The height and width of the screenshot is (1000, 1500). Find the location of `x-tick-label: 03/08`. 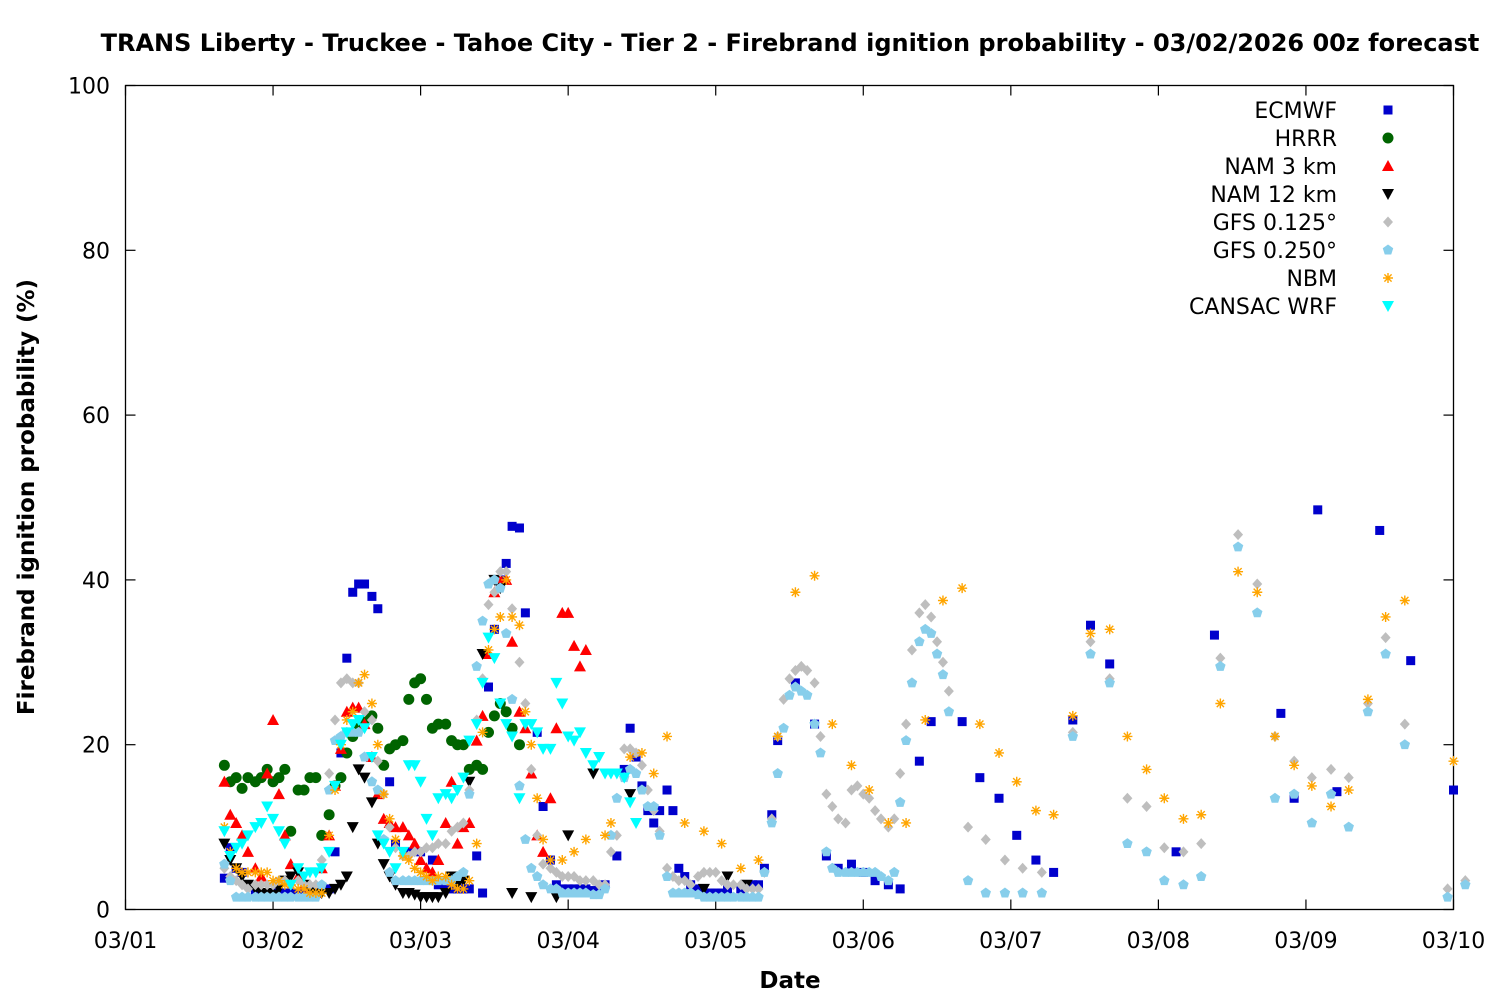

x-tick-label: 03/08 is located at coordinates (1158, 941).